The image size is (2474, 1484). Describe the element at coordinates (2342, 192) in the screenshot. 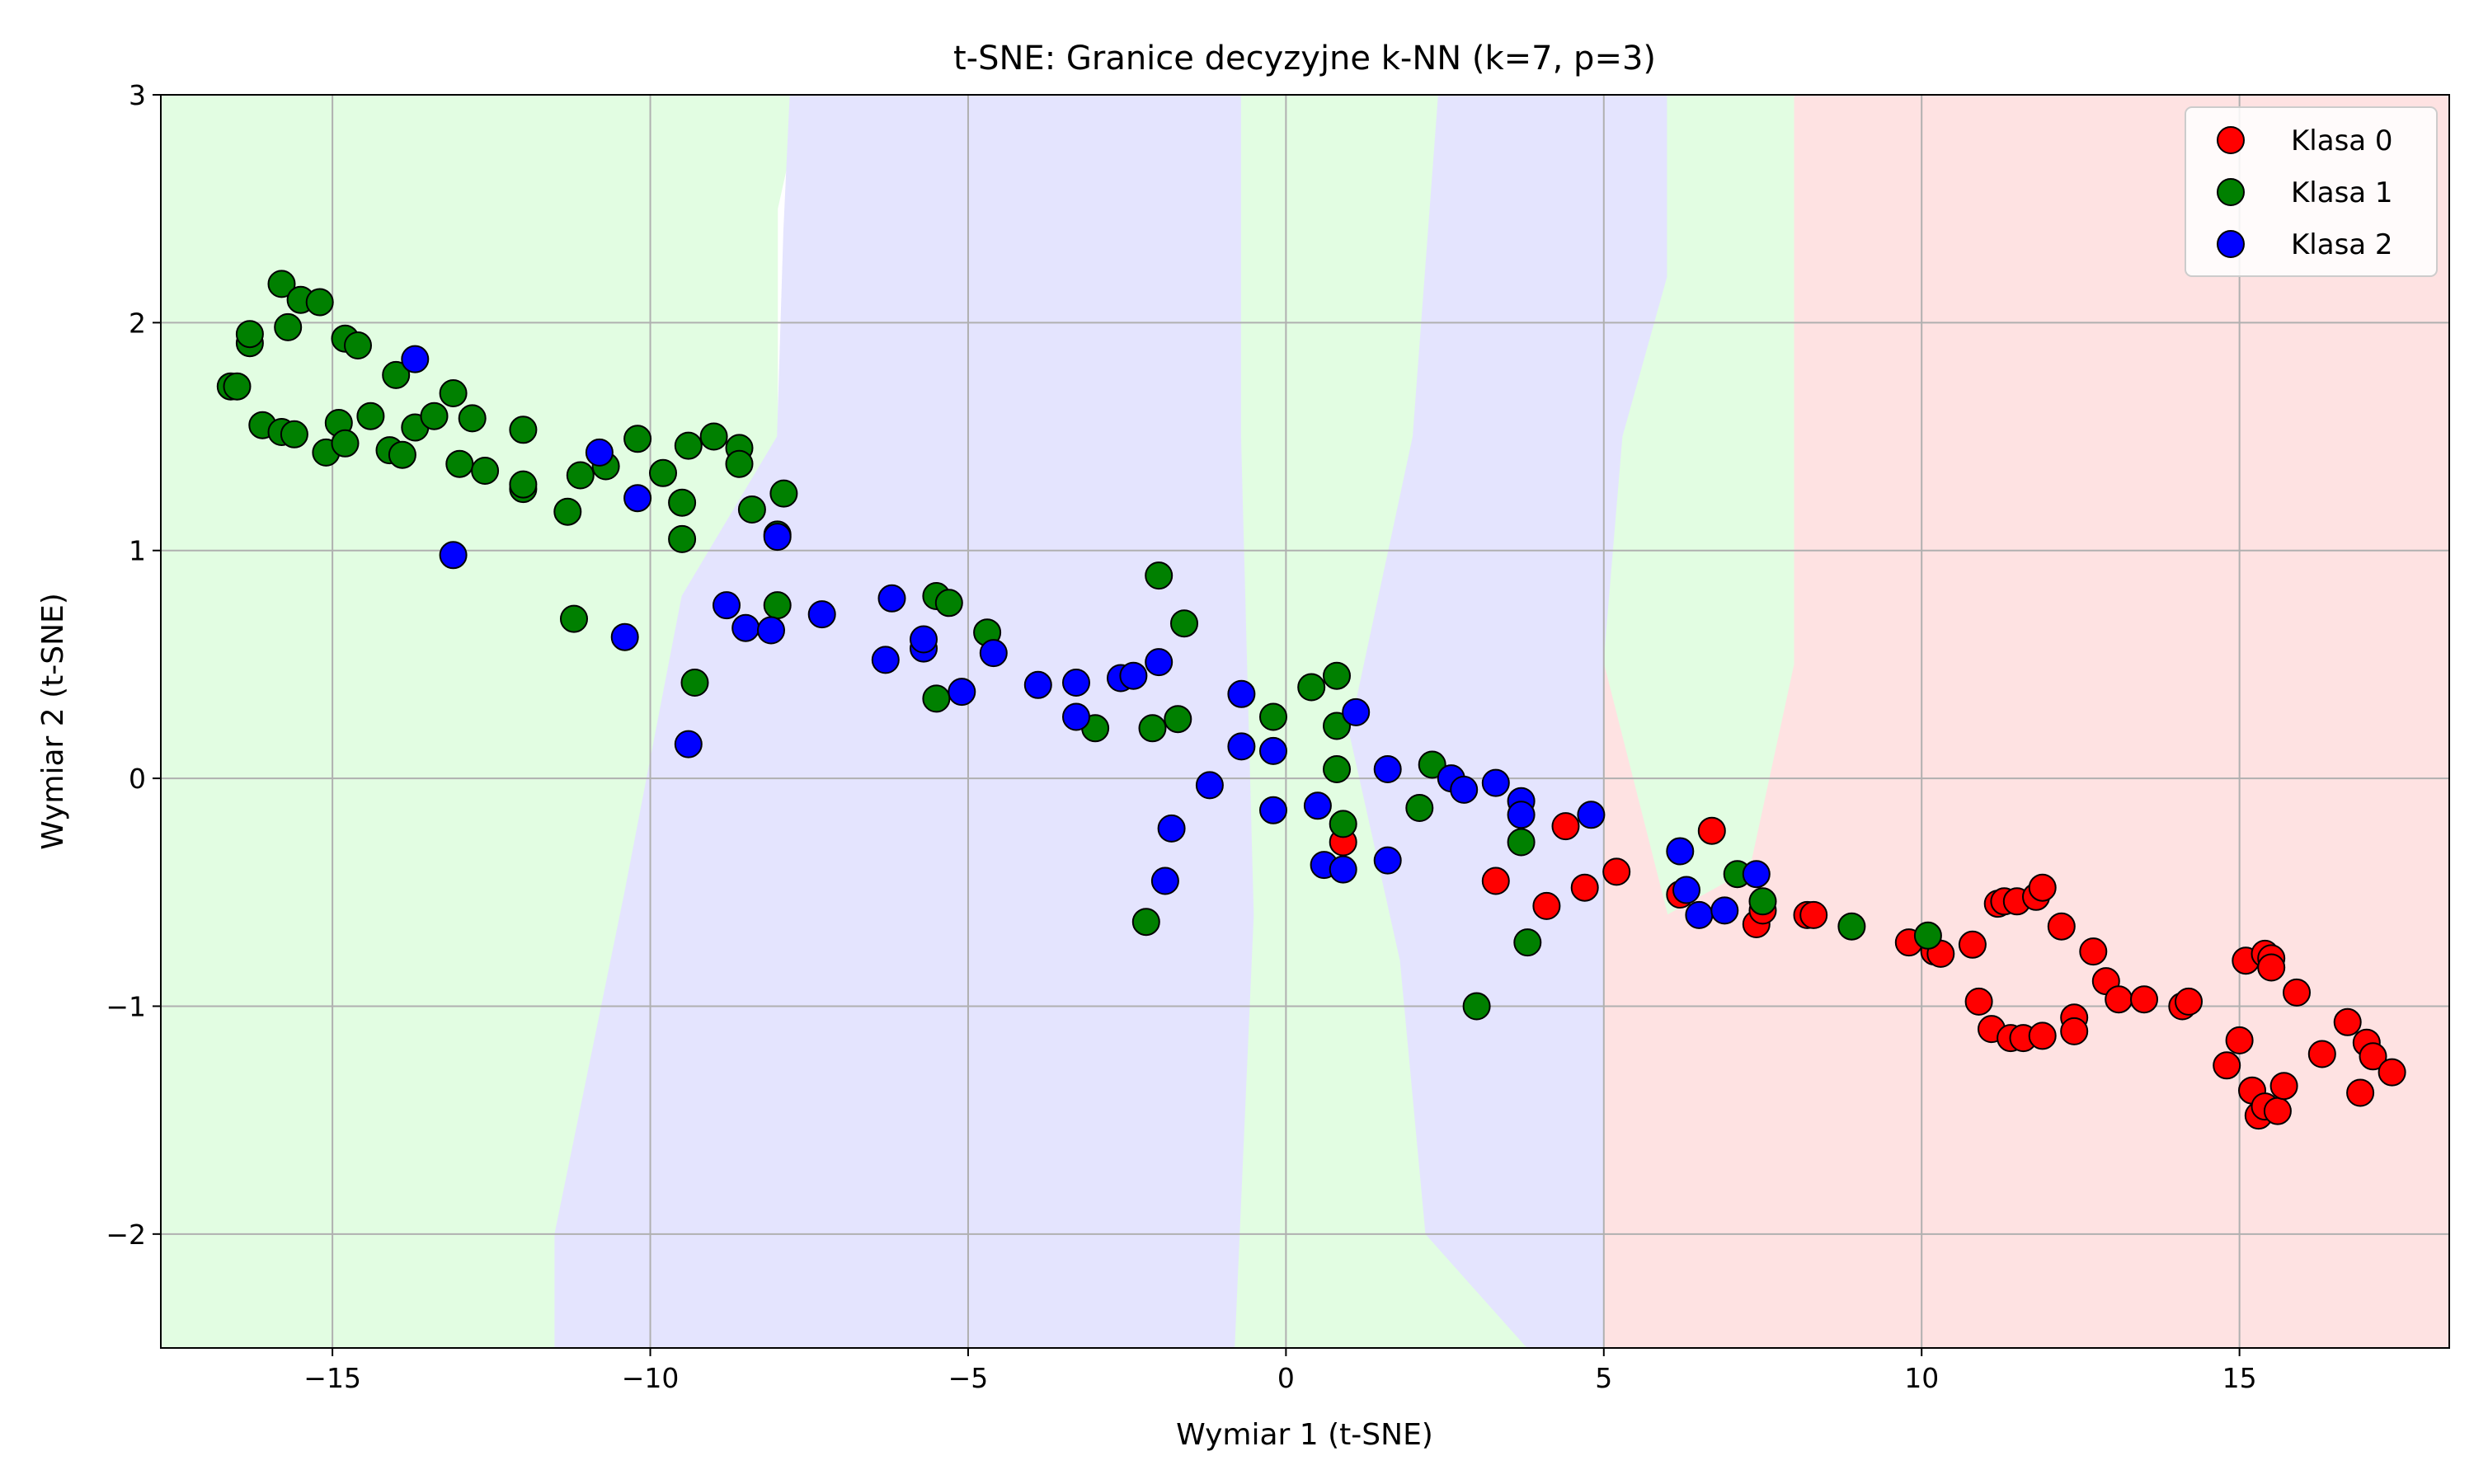

I see `legend-label-klasa-1: Klasa 1` at that location.